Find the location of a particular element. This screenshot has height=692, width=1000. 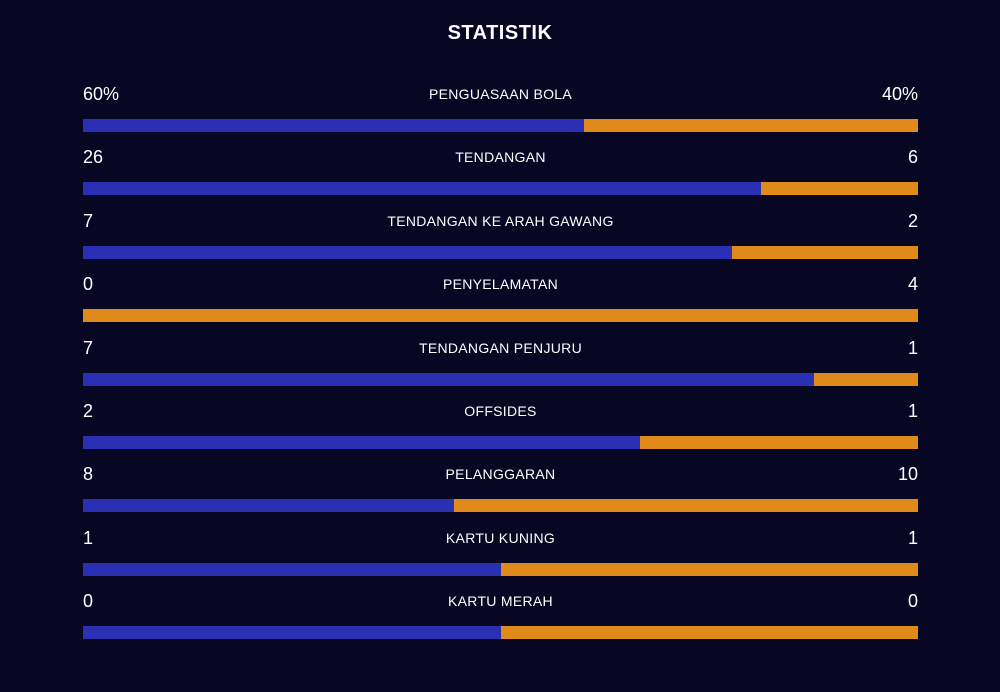

home-value: 8 is located at coordinates (88, 474).